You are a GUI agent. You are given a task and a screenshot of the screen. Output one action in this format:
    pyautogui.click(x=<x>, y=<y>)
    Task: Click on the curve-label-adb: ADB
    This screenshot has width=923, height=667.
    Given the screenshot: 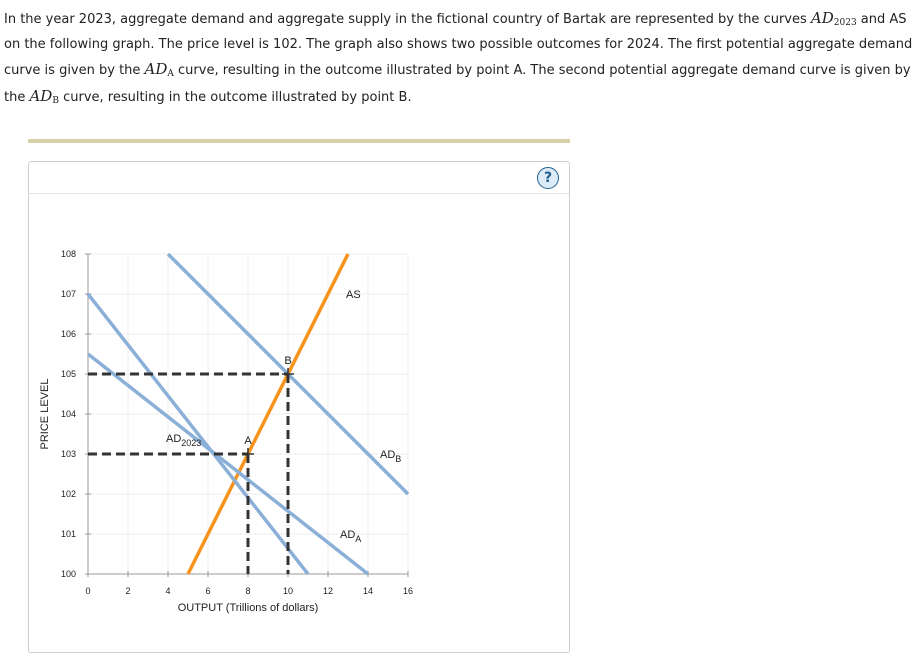 What is the action you would take?
    pyautogui.click(x=390, y=456)
    